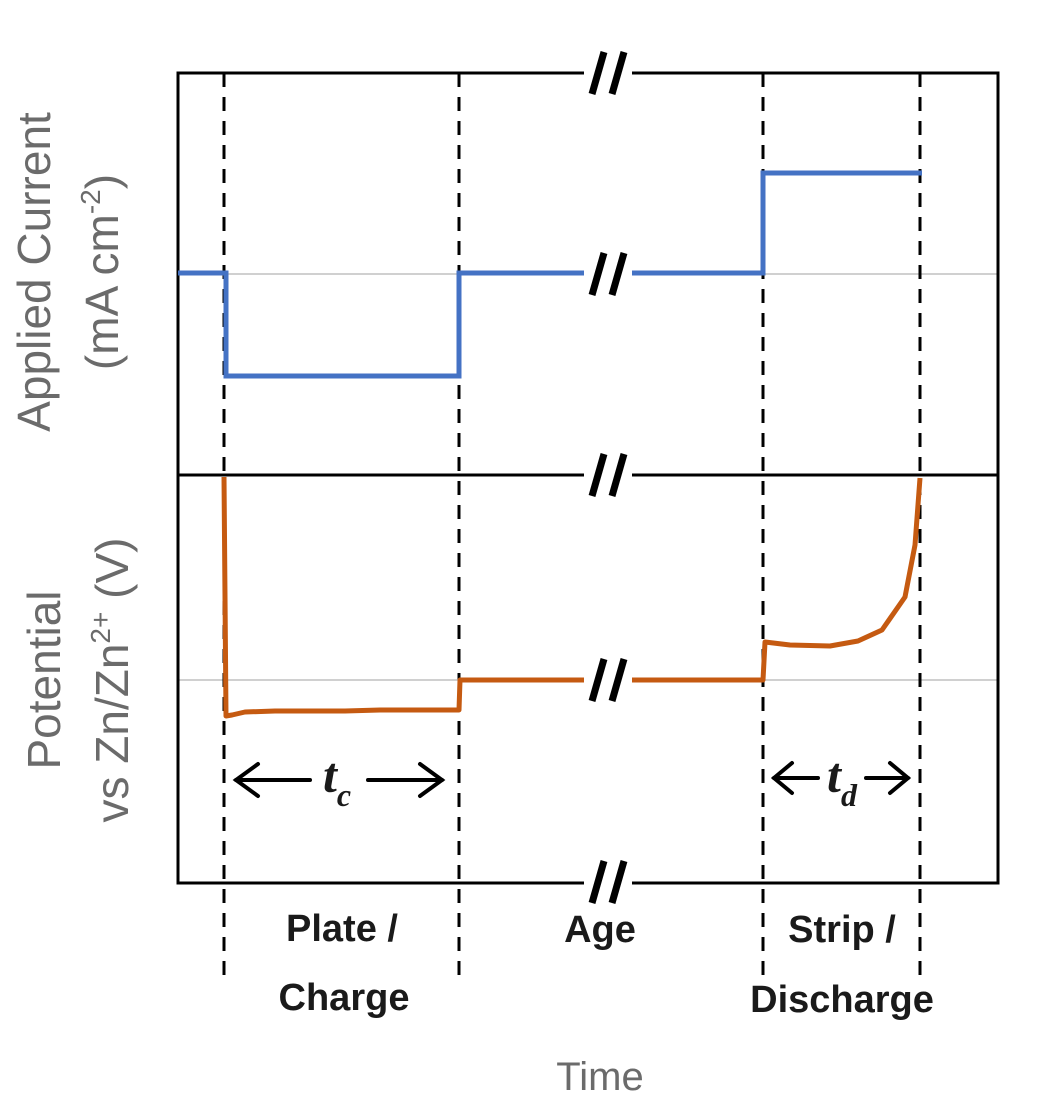 The image size is (1045, 1098). I want to click on phase-label-strip: Strip /, so click(842, 930).